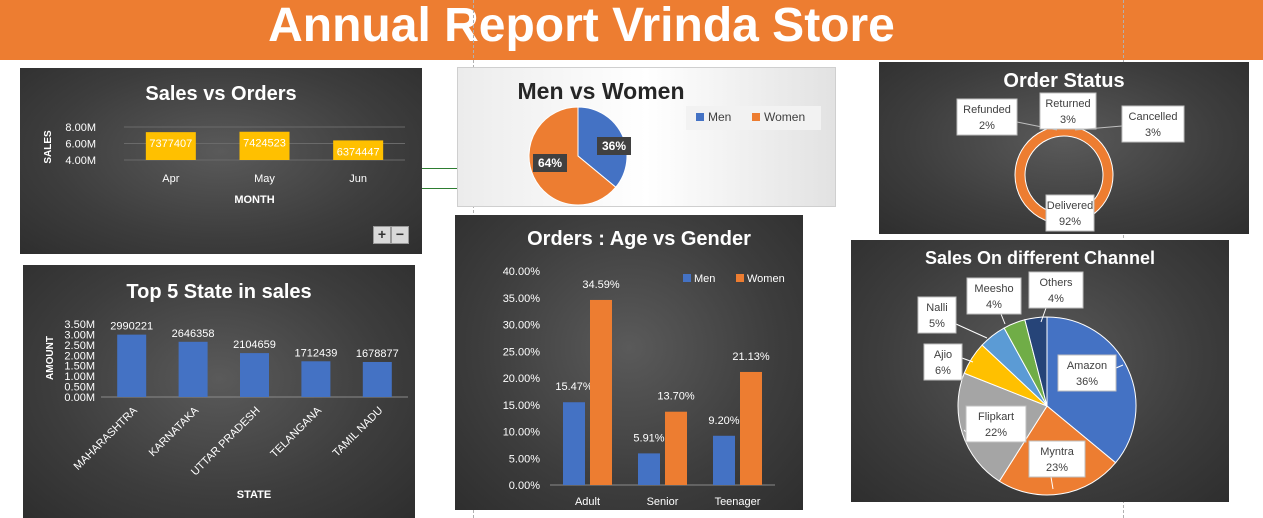 The height and width of the screenshot is (518, 1263). I want to click on y-tick-label: 2.50M, so click(79, 346).